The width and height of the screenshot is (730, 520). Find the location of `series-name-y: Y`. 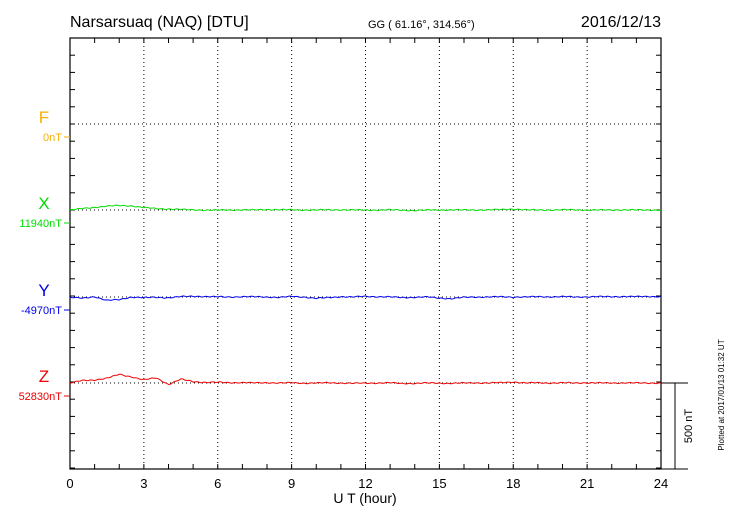

series-name-y: Y is located at coordinates (43, 290).